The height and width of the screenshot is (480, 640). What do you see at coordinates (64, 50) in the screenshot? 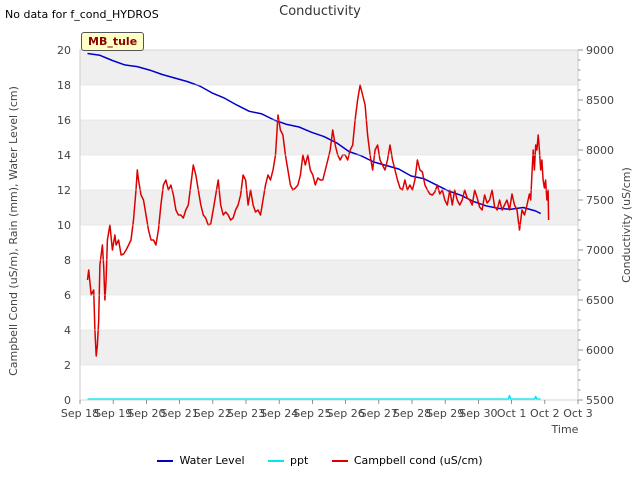
I see `y-tick-label-left: 20` at bounding box center [64, 50].